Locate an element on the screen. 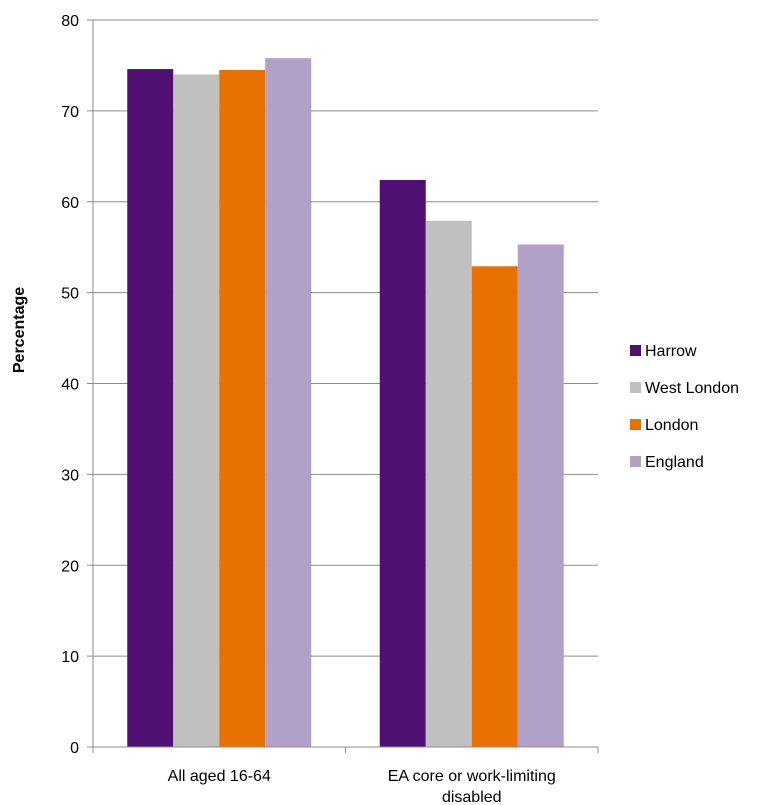  y-tick-labels: 0 10 20 30 40 50 60 70 80 is located at coordinates (70, 385).